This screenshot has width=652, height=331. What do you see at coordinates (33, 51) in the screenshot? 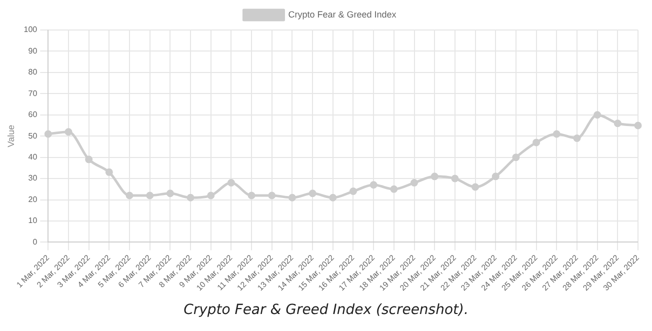
I see `y-tick-label: 90` at bounding box center [33, 51].